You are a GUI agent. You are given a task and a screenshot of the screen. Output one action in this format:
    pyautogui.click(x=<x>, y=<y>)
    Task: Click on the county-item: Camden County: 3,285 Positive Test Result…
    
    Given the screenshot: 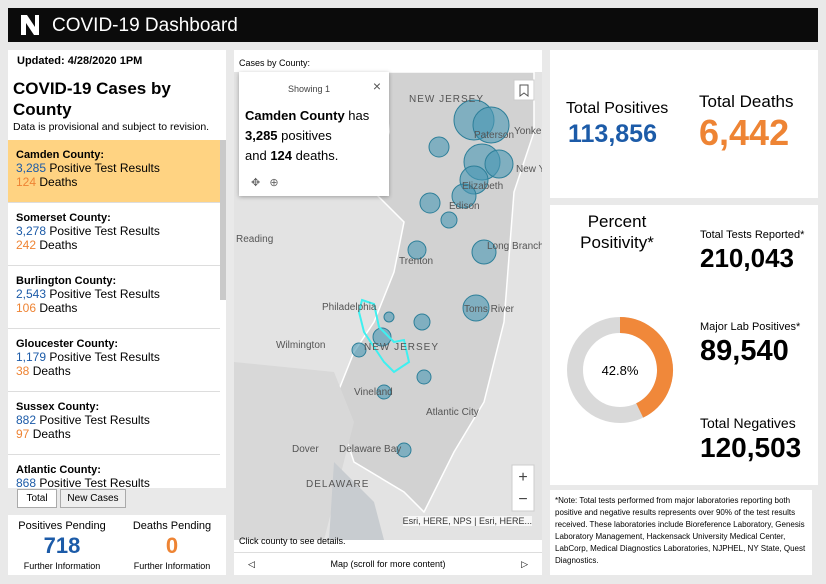 What is the action you would take?
    pyautogui.click(x=114, y=171)
    